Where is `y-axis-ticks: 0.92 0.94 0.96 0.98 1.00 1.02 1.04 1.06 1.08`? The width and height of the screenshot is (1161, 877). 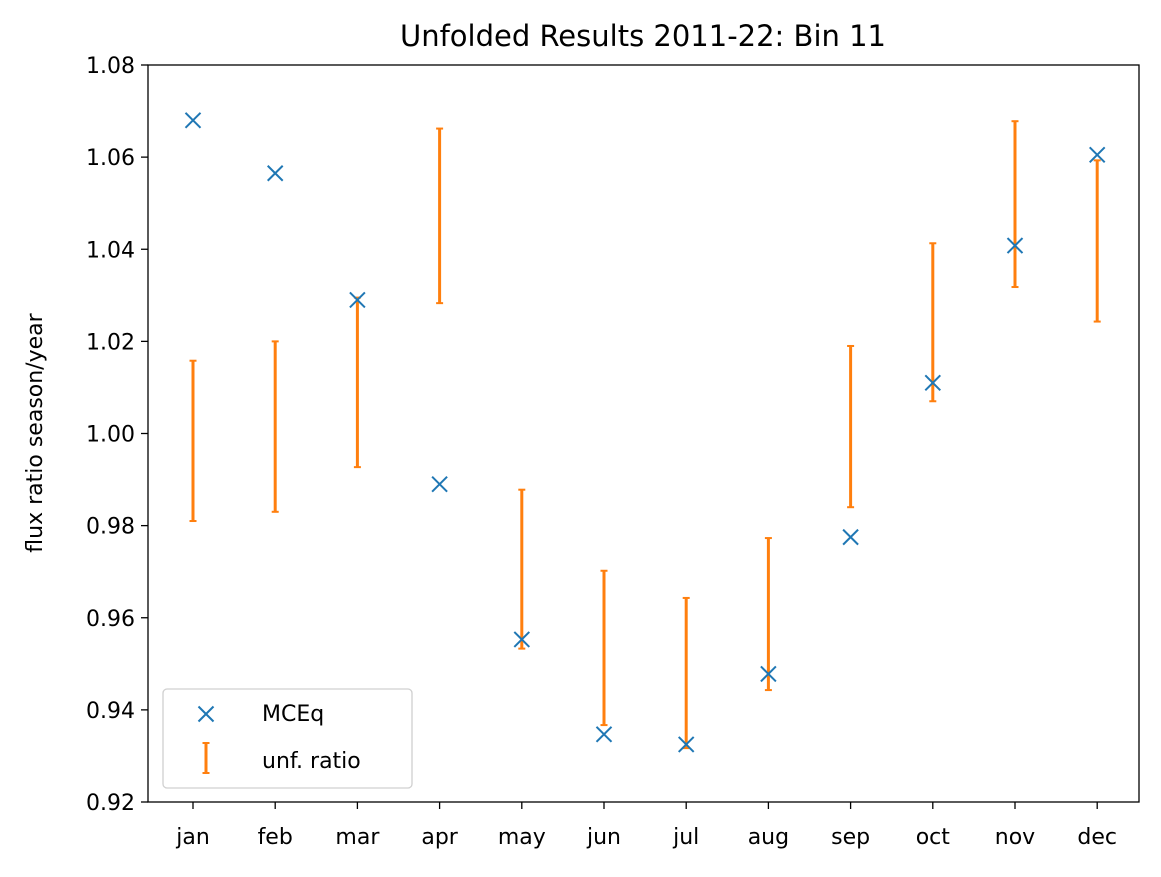 y-axis-ticks: 0.92 0.94 0.96 0.98 1.00 1.02 1.04 1.06 1.08 is located at coordinates (117, 435).